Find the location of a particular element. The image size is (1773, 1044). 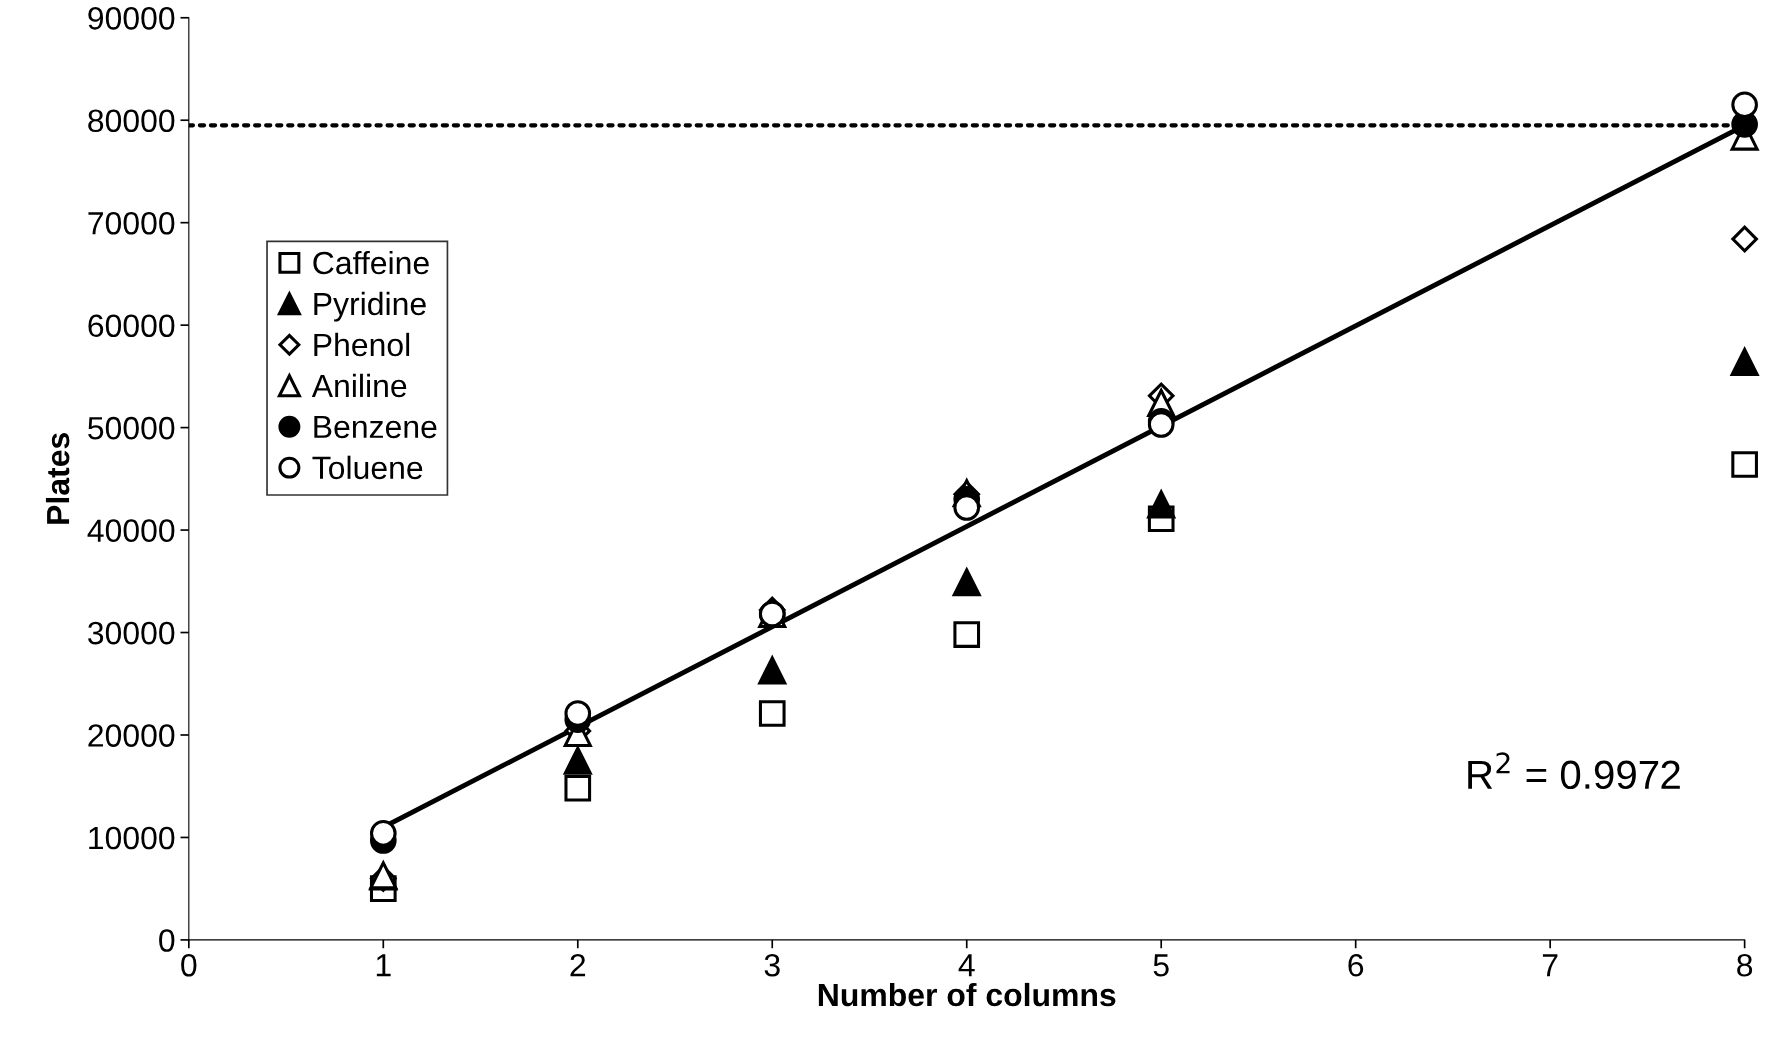

y-tick-label: 60000 is located at coordinates (131, 326).